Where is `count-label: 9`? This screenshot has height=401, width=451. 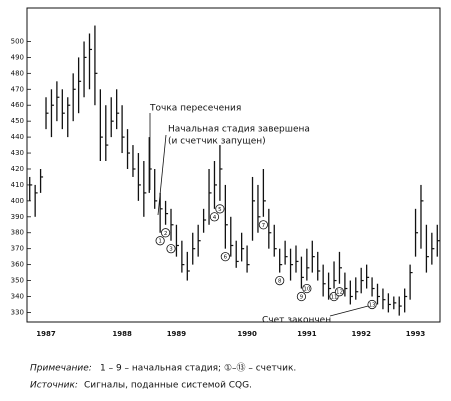
count-label: 9 is located at coordinates (302, 298).